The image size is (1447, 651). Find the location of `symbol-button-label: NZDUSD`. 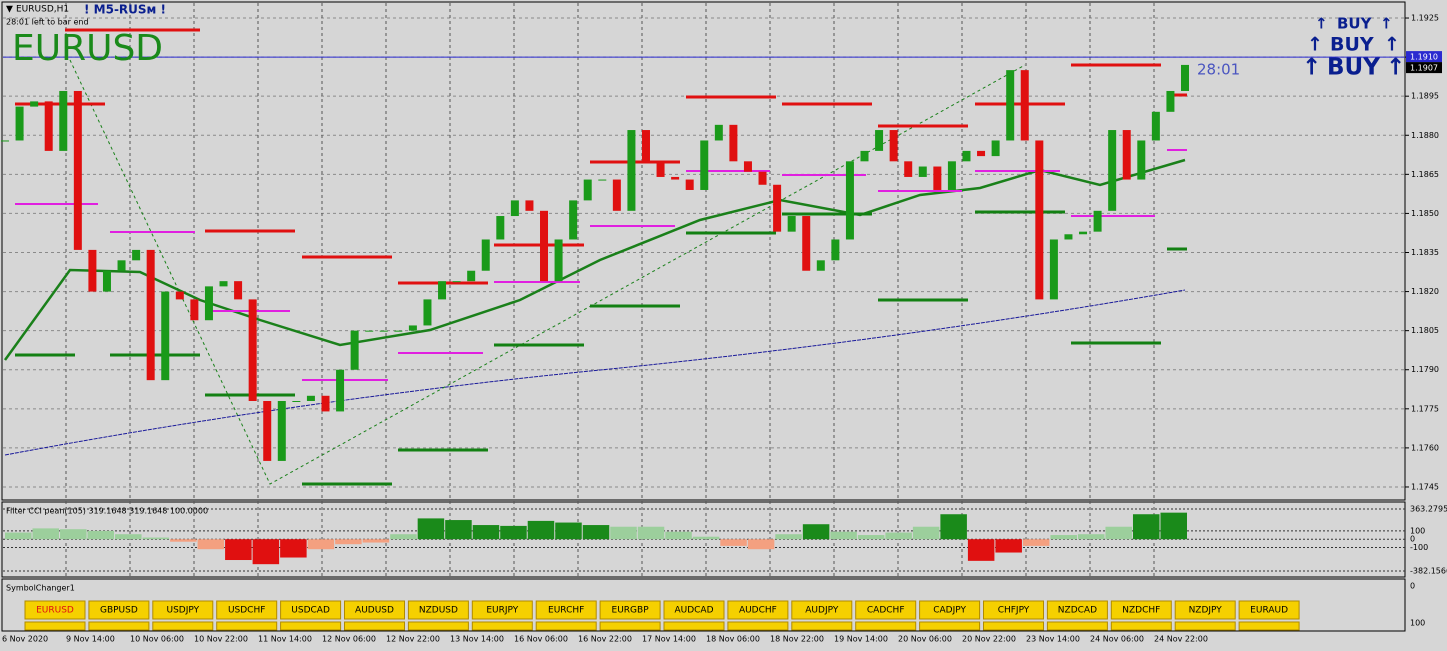

symbol-button-label: NZDUSD is located at coordinates (438, 611).